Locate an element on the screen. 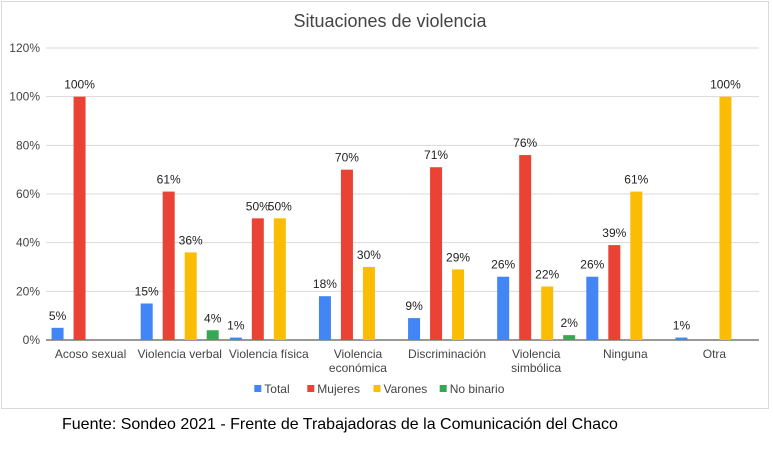  data-label: 70% is located at coordinates (347, 158).